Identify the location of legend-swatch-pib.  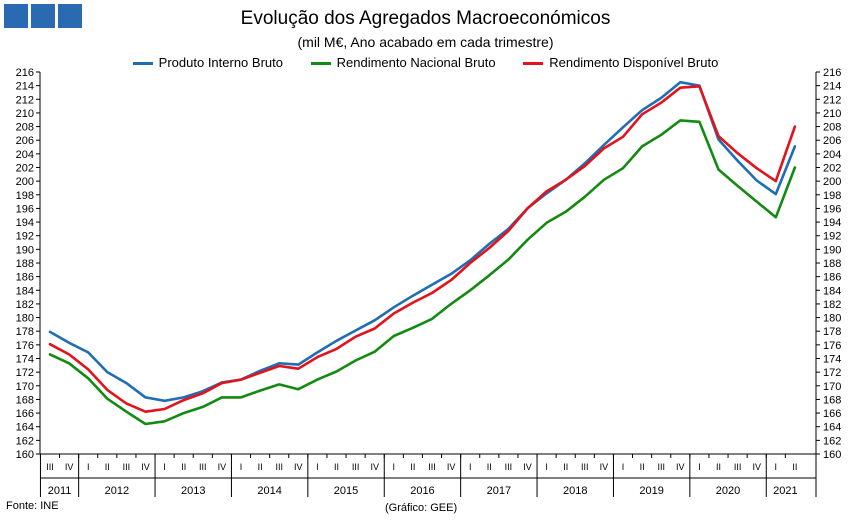
(142, 64).